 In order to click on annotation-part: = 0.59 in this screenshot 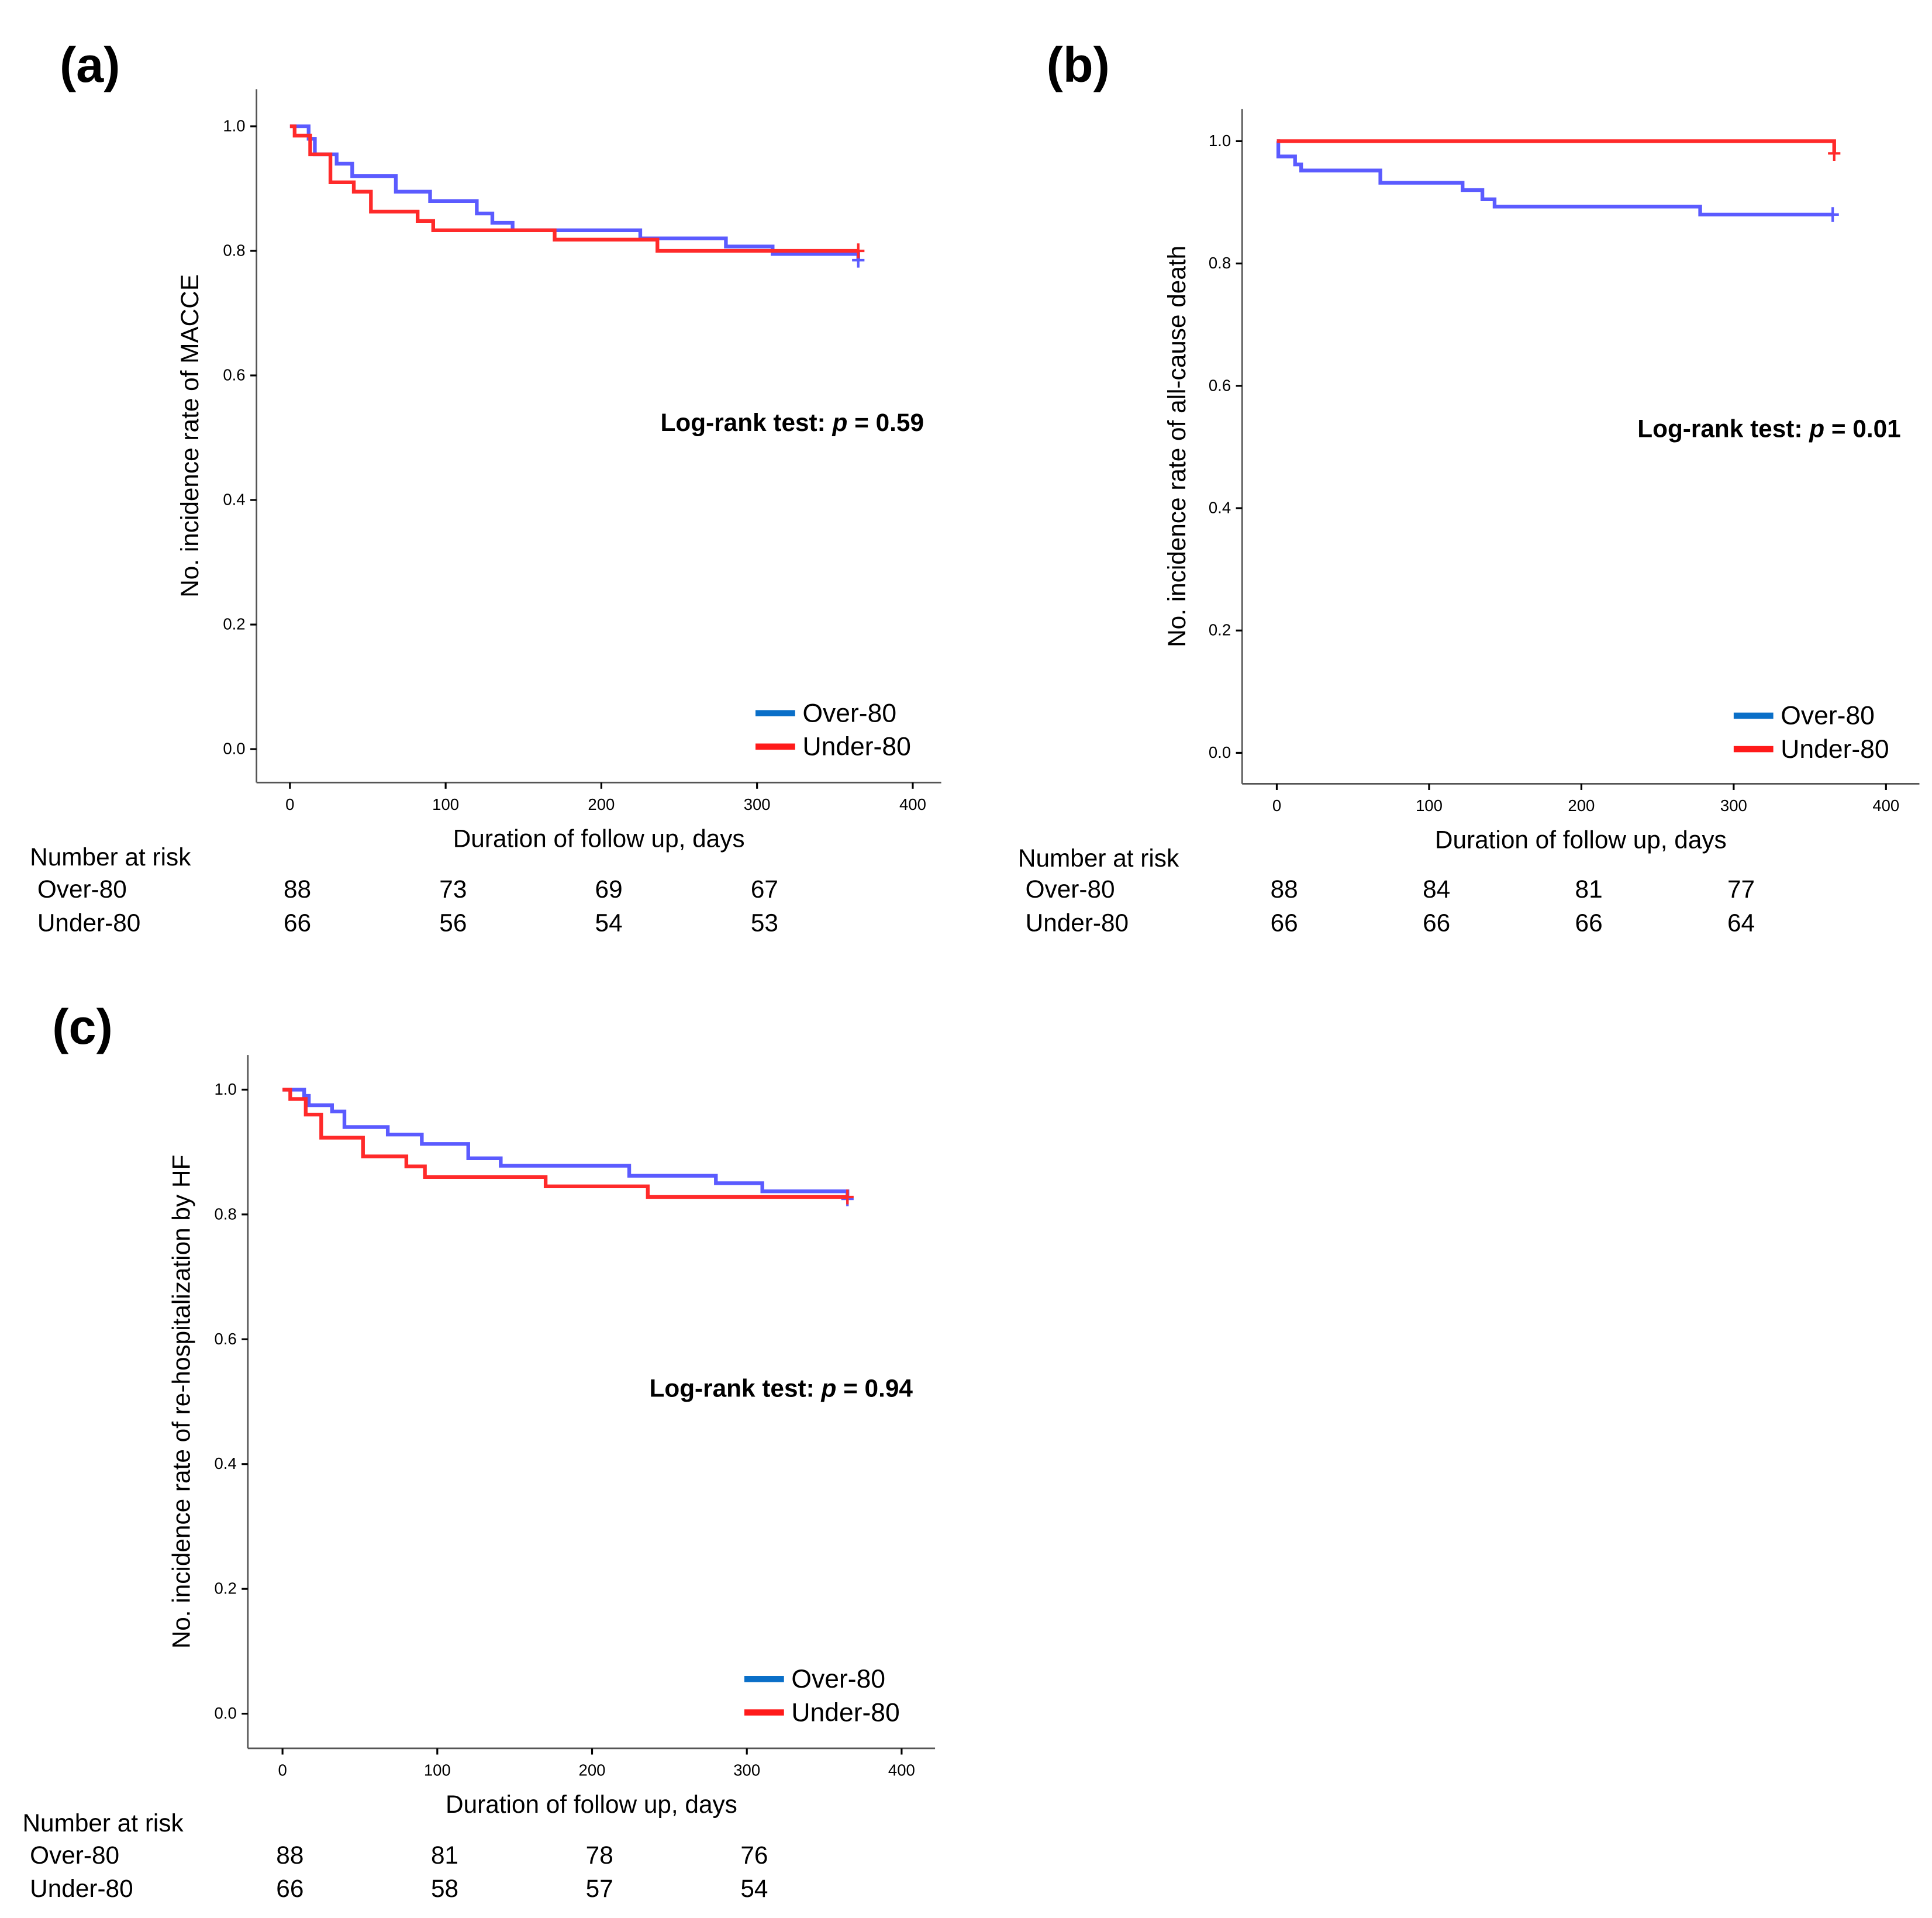, I will do `click(886, 422)`.